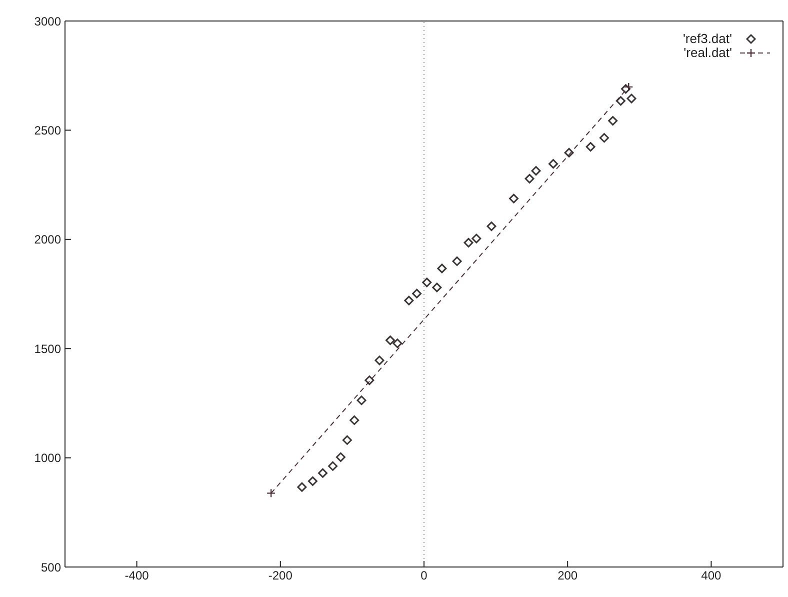 The width and height of the screenshot is (788, 597). Describe the element at coordinates (48, 458) in the screenshot. I see `y-tick-label: 1000` at that location.